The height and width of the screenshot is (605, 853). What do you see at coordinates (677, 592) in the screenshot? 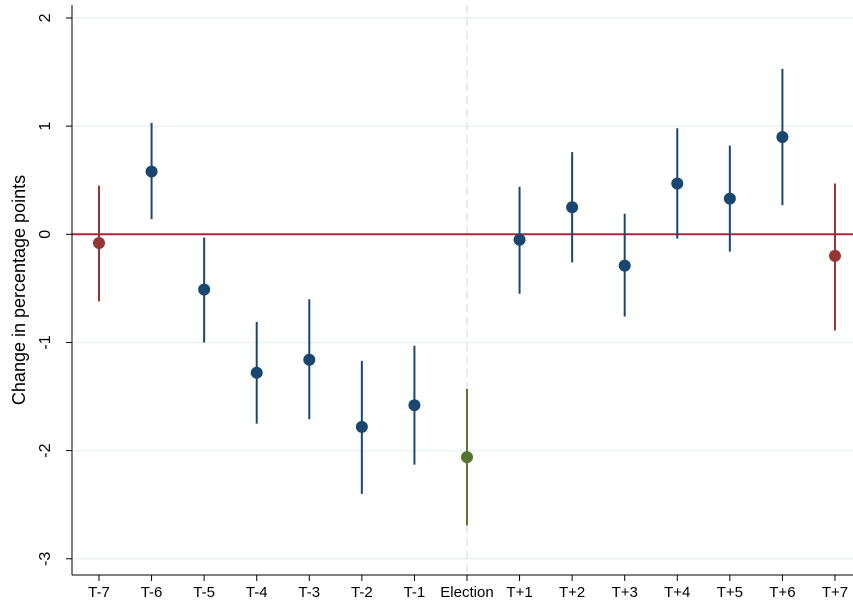
I see `x-tick-label: T+4` at bounding box center [677, 592].